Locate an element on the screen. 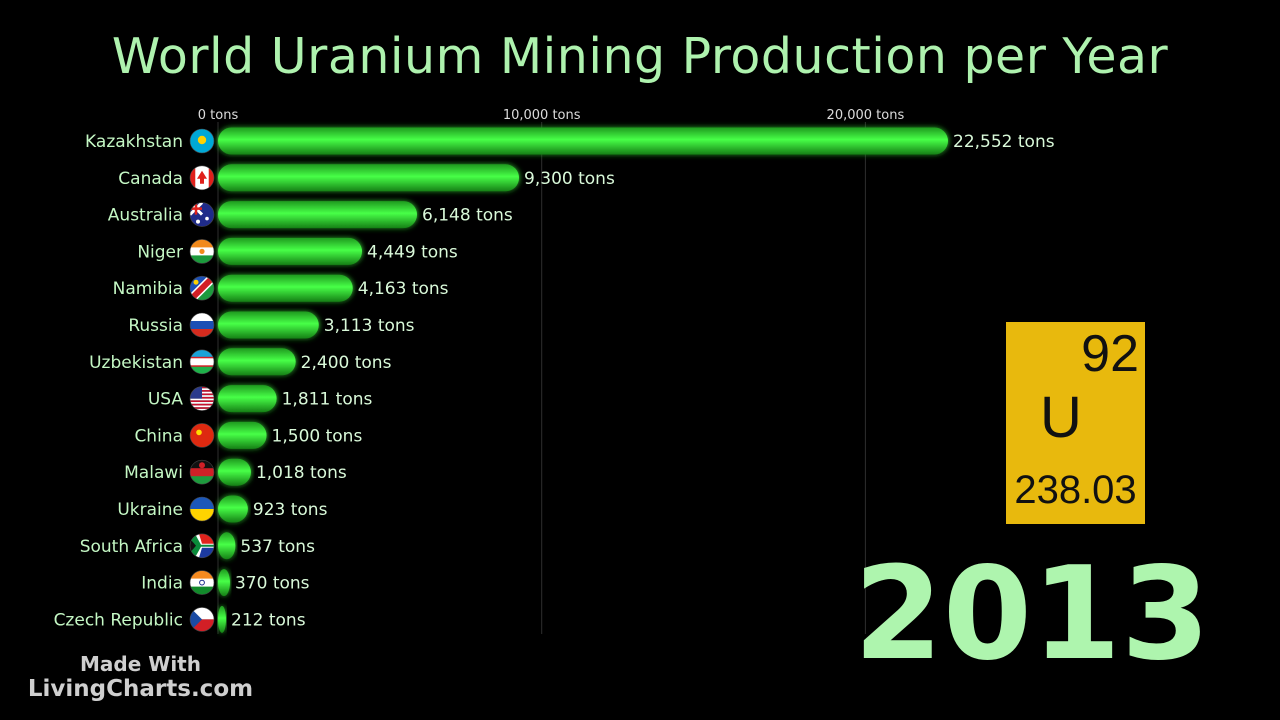 The height and width of the screenshot is (720, 1280). value-label: 1,500 tons is located at coordinates (317, 436).